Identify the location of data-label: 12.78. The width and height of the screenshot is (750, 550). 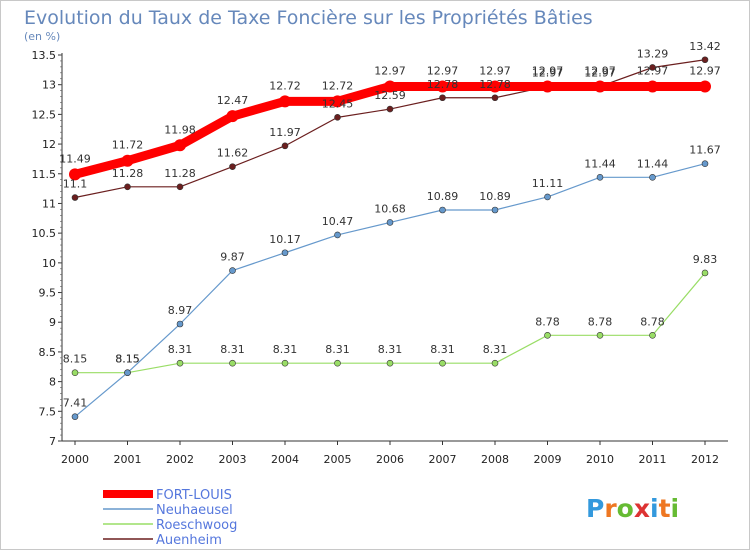
(443, 84).